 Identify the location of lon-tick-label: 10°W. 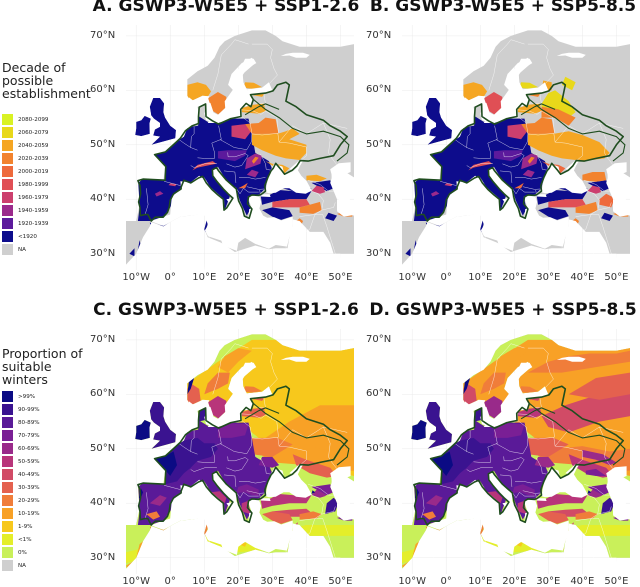
(136, 277).